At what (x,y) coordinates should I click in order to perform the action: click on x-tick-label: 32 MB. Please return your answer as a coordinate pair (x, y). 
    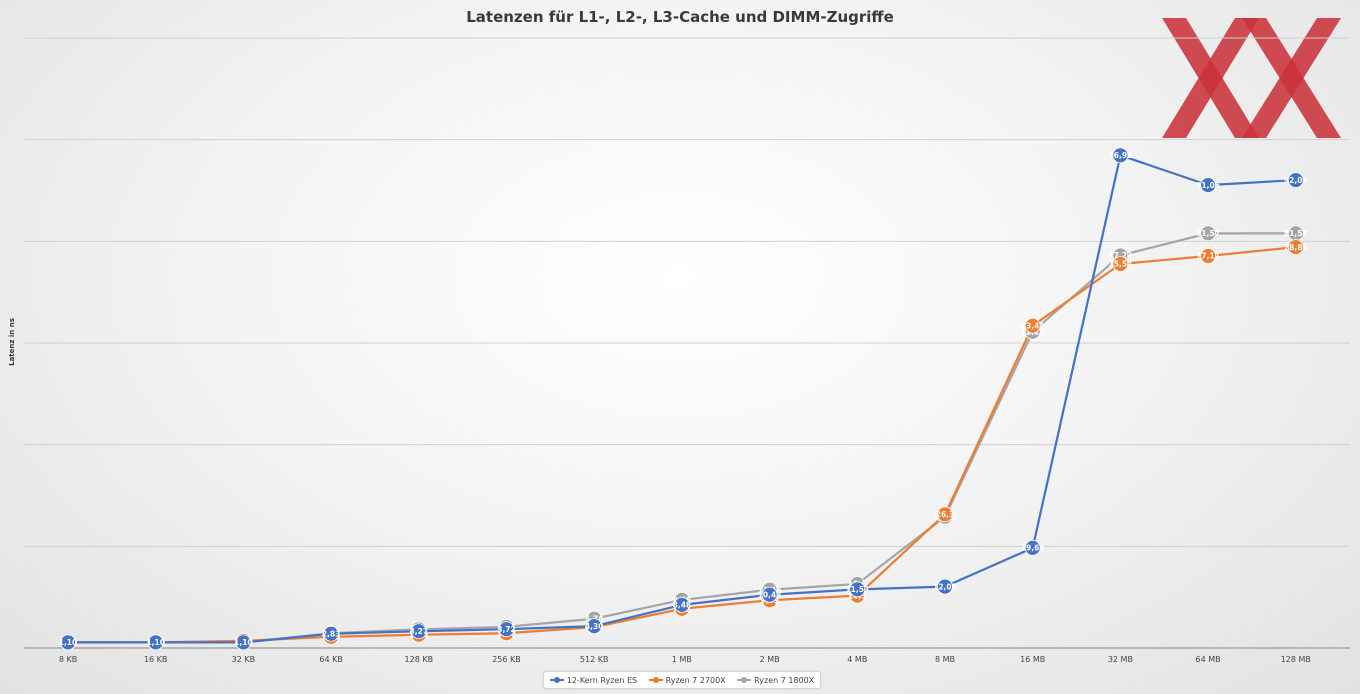
    Looking at the image, I should click on (1120, 659).